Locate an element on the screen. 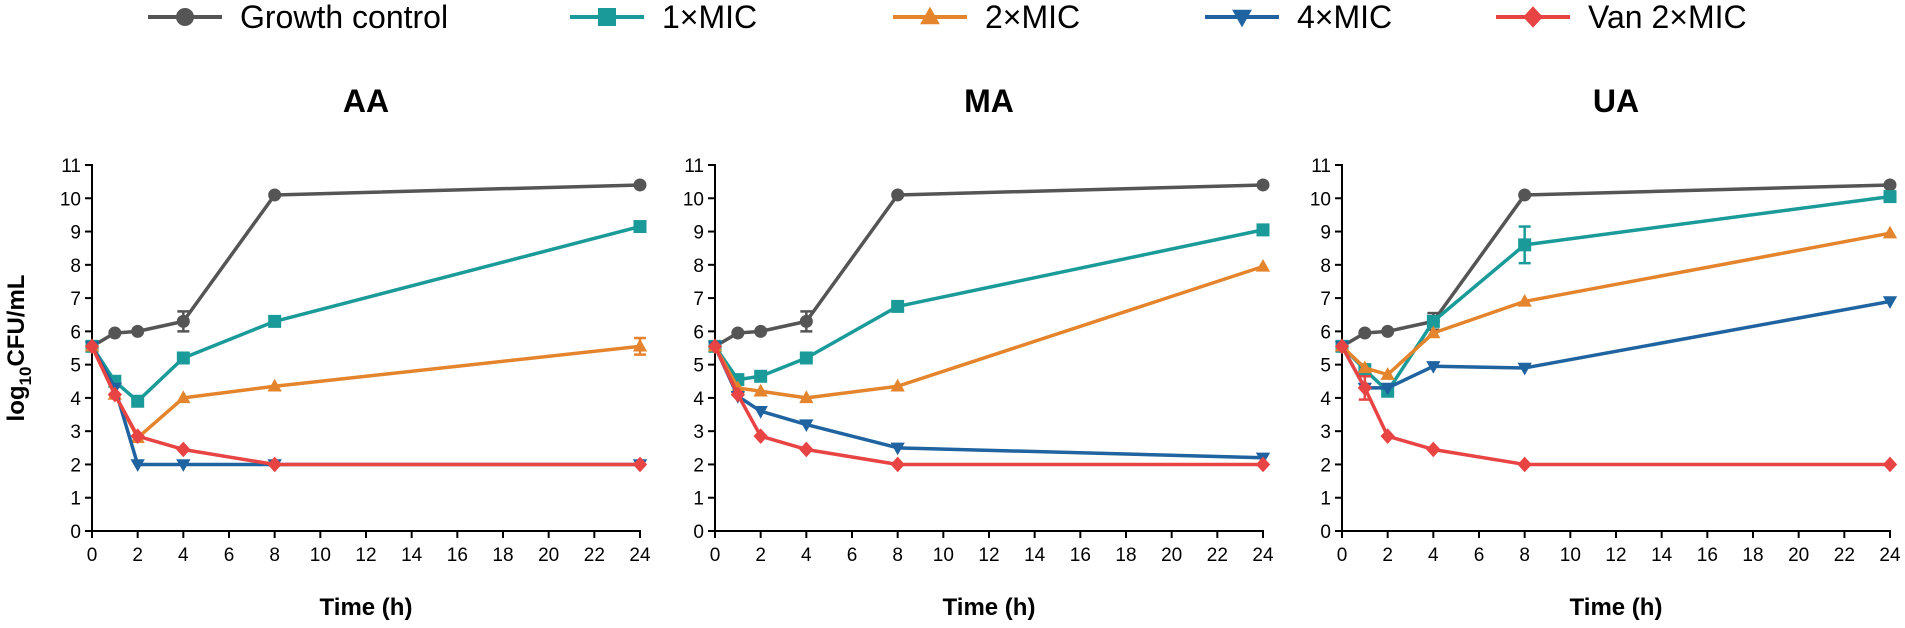 This screenshot has height=628, width=1905. legend-label-mic4: 4×MIC is located at coordinates (1344, 17).